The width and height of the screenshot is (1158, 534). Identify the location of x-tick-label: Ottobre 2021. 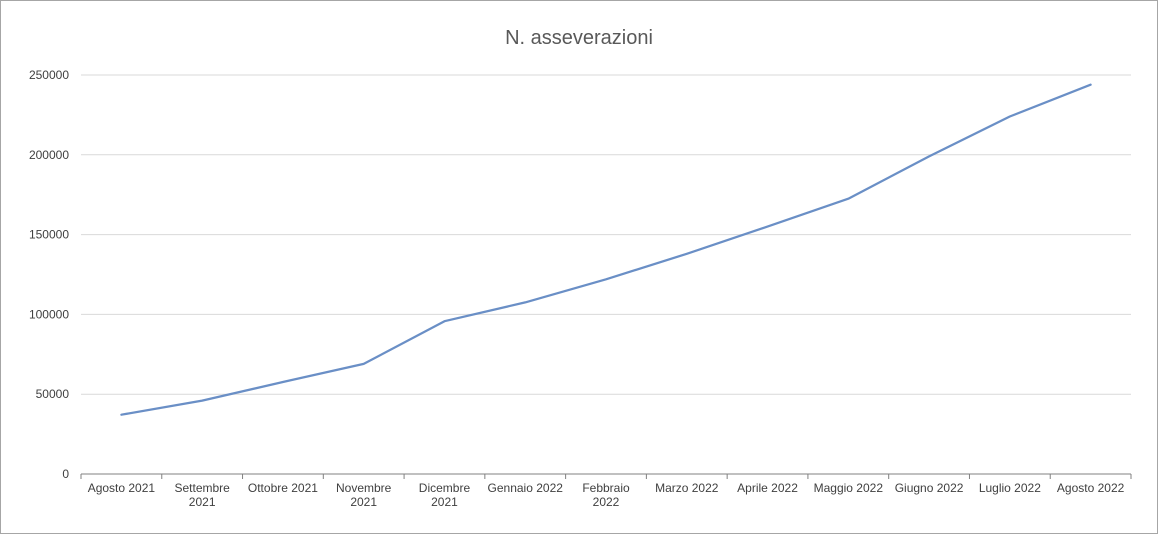
(283, 488).